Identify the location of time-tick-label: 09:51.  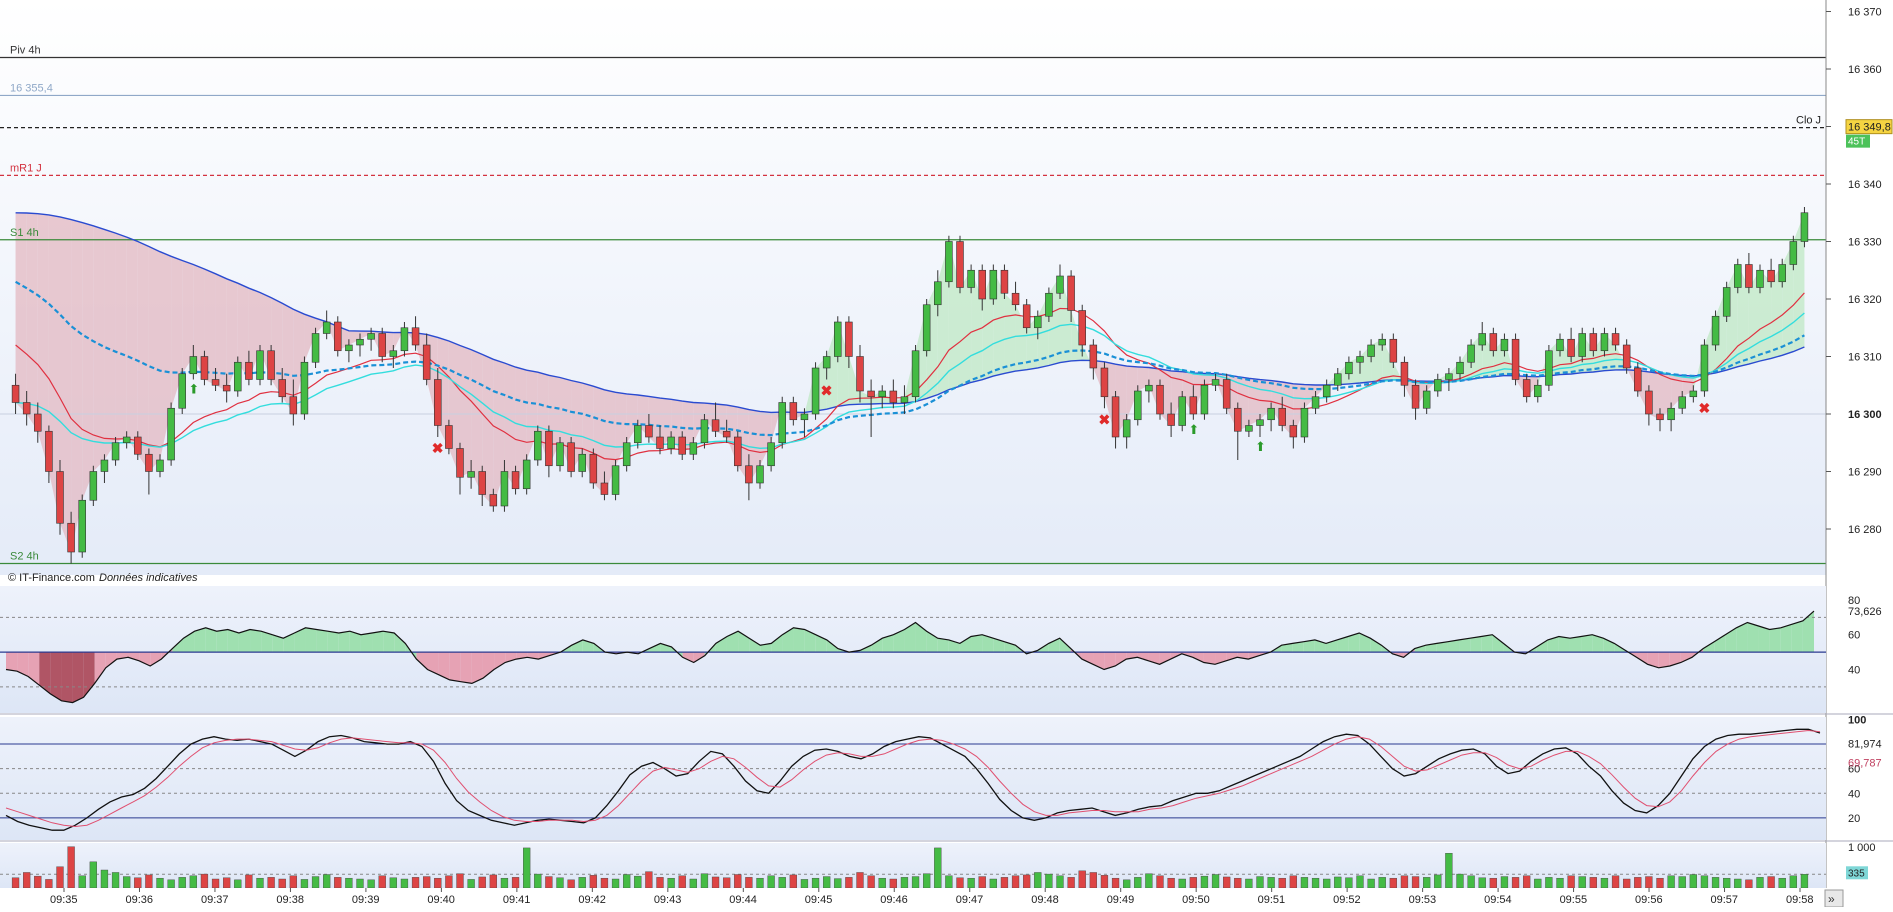
(1272, 900).